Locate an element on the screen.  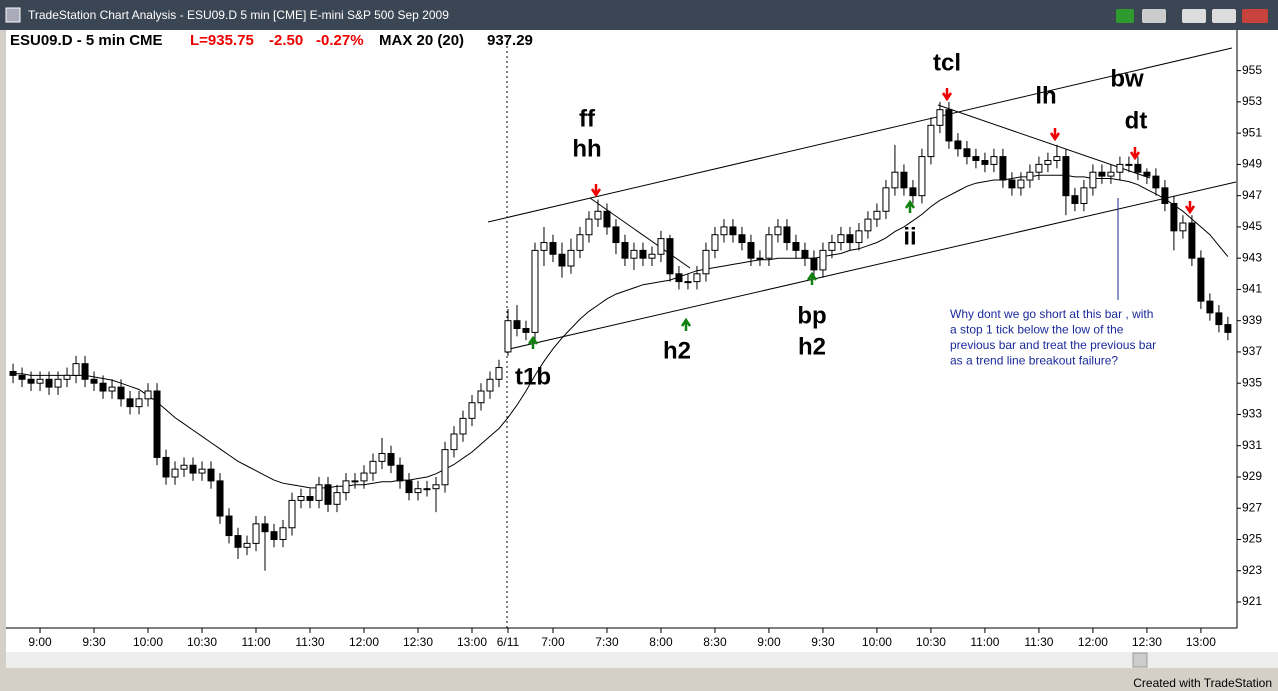
symbol-label: ESU09.D - 5 min CME is located at coordinates (86, 40).